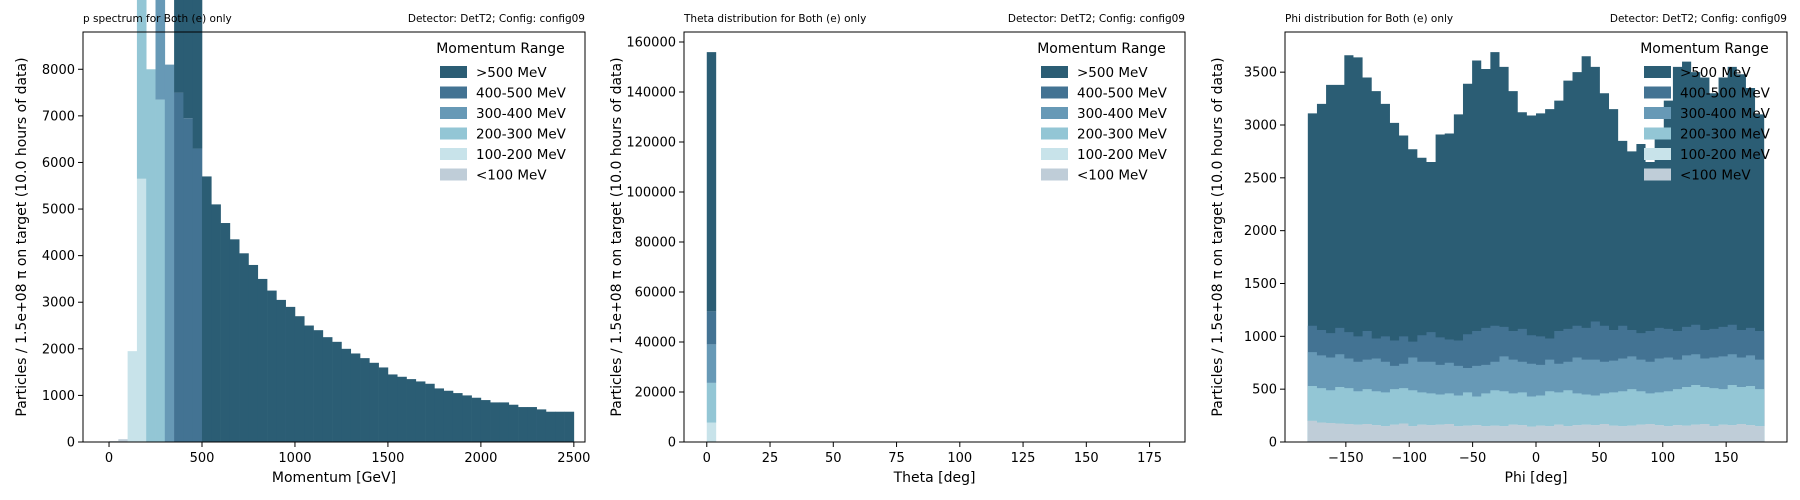  Describe the element at coordinates (959, 458) in the screenshot. I see `x-tick-label: 100` at that location.